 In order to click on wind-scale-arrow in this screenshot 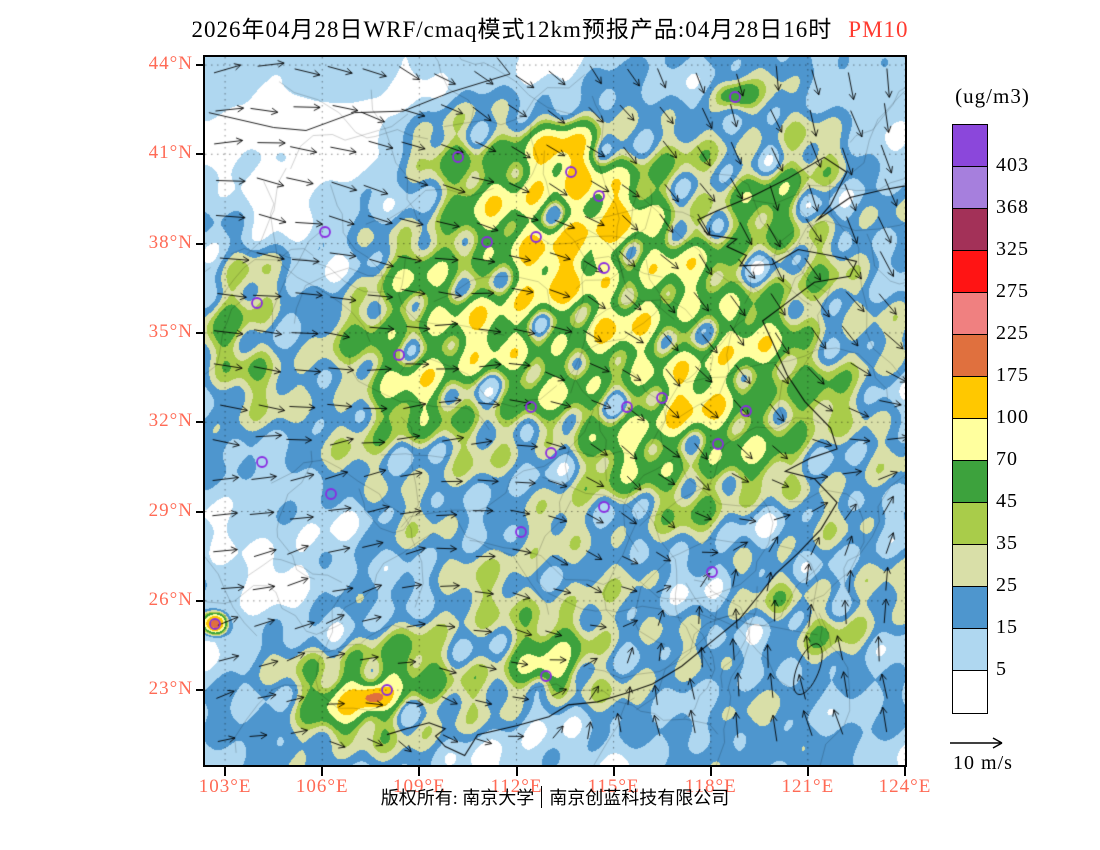, I will do `click(976, 743)`.